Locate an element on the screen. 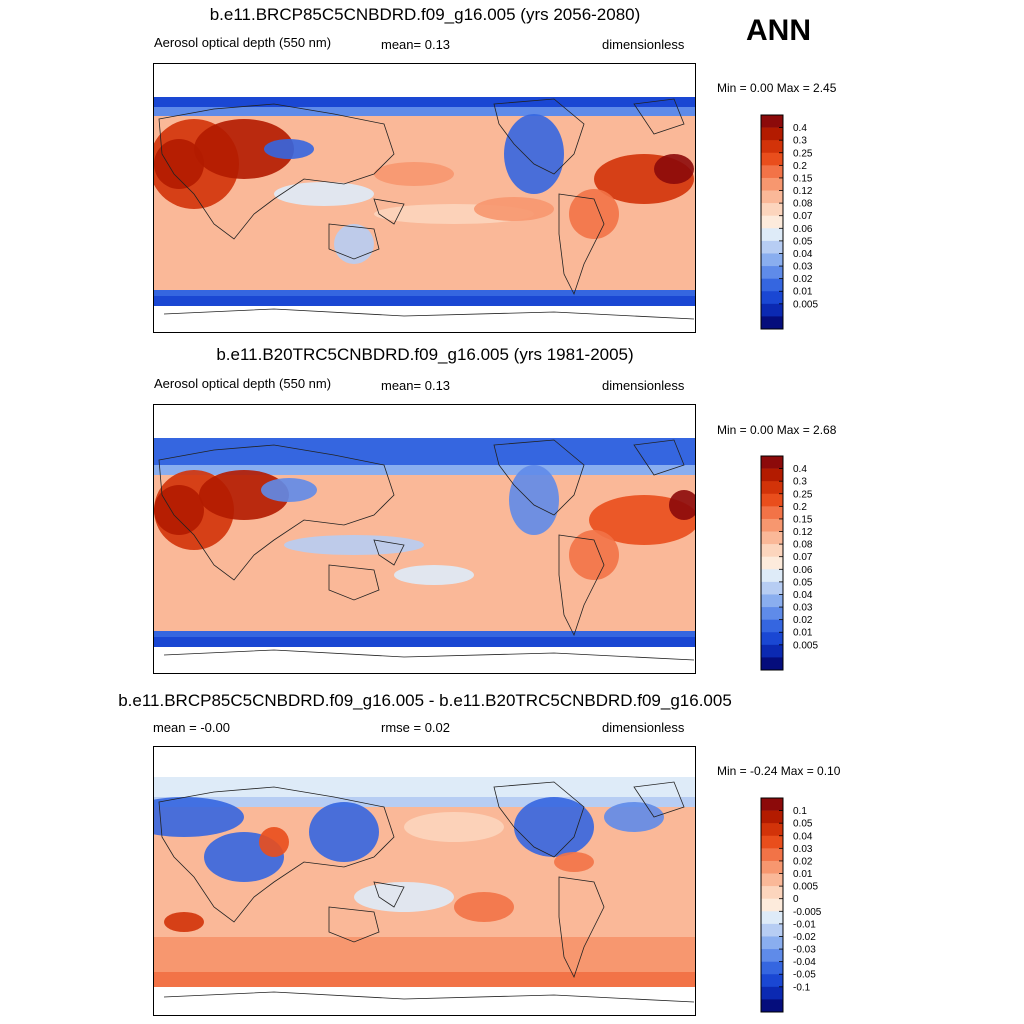  panel-2-mean-label: mean= 0.13 is located at coordinates (416, 385).